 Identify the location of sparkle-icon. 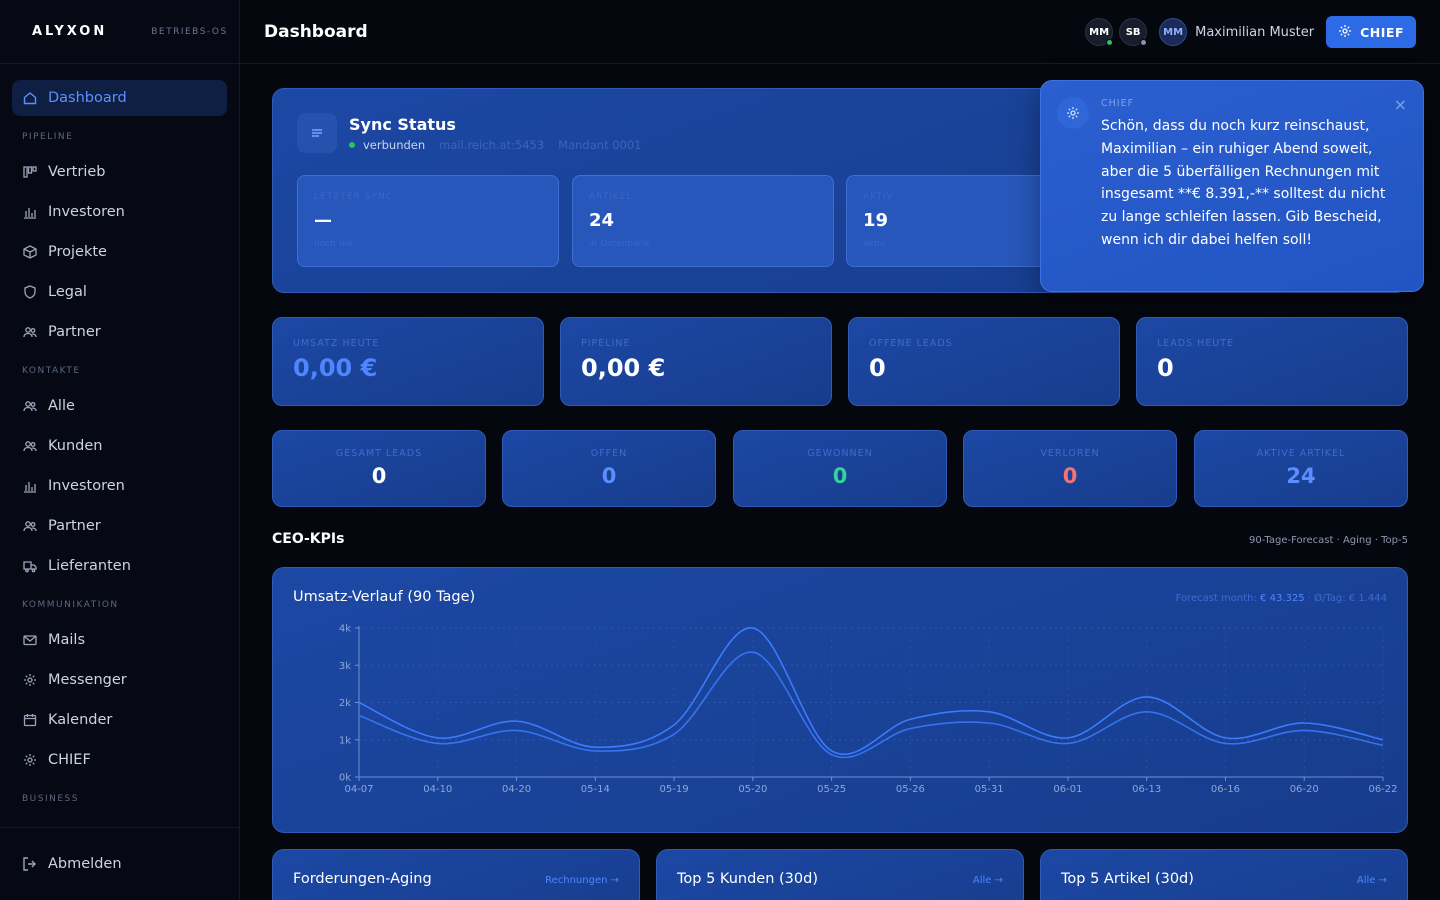
(1073, 113).